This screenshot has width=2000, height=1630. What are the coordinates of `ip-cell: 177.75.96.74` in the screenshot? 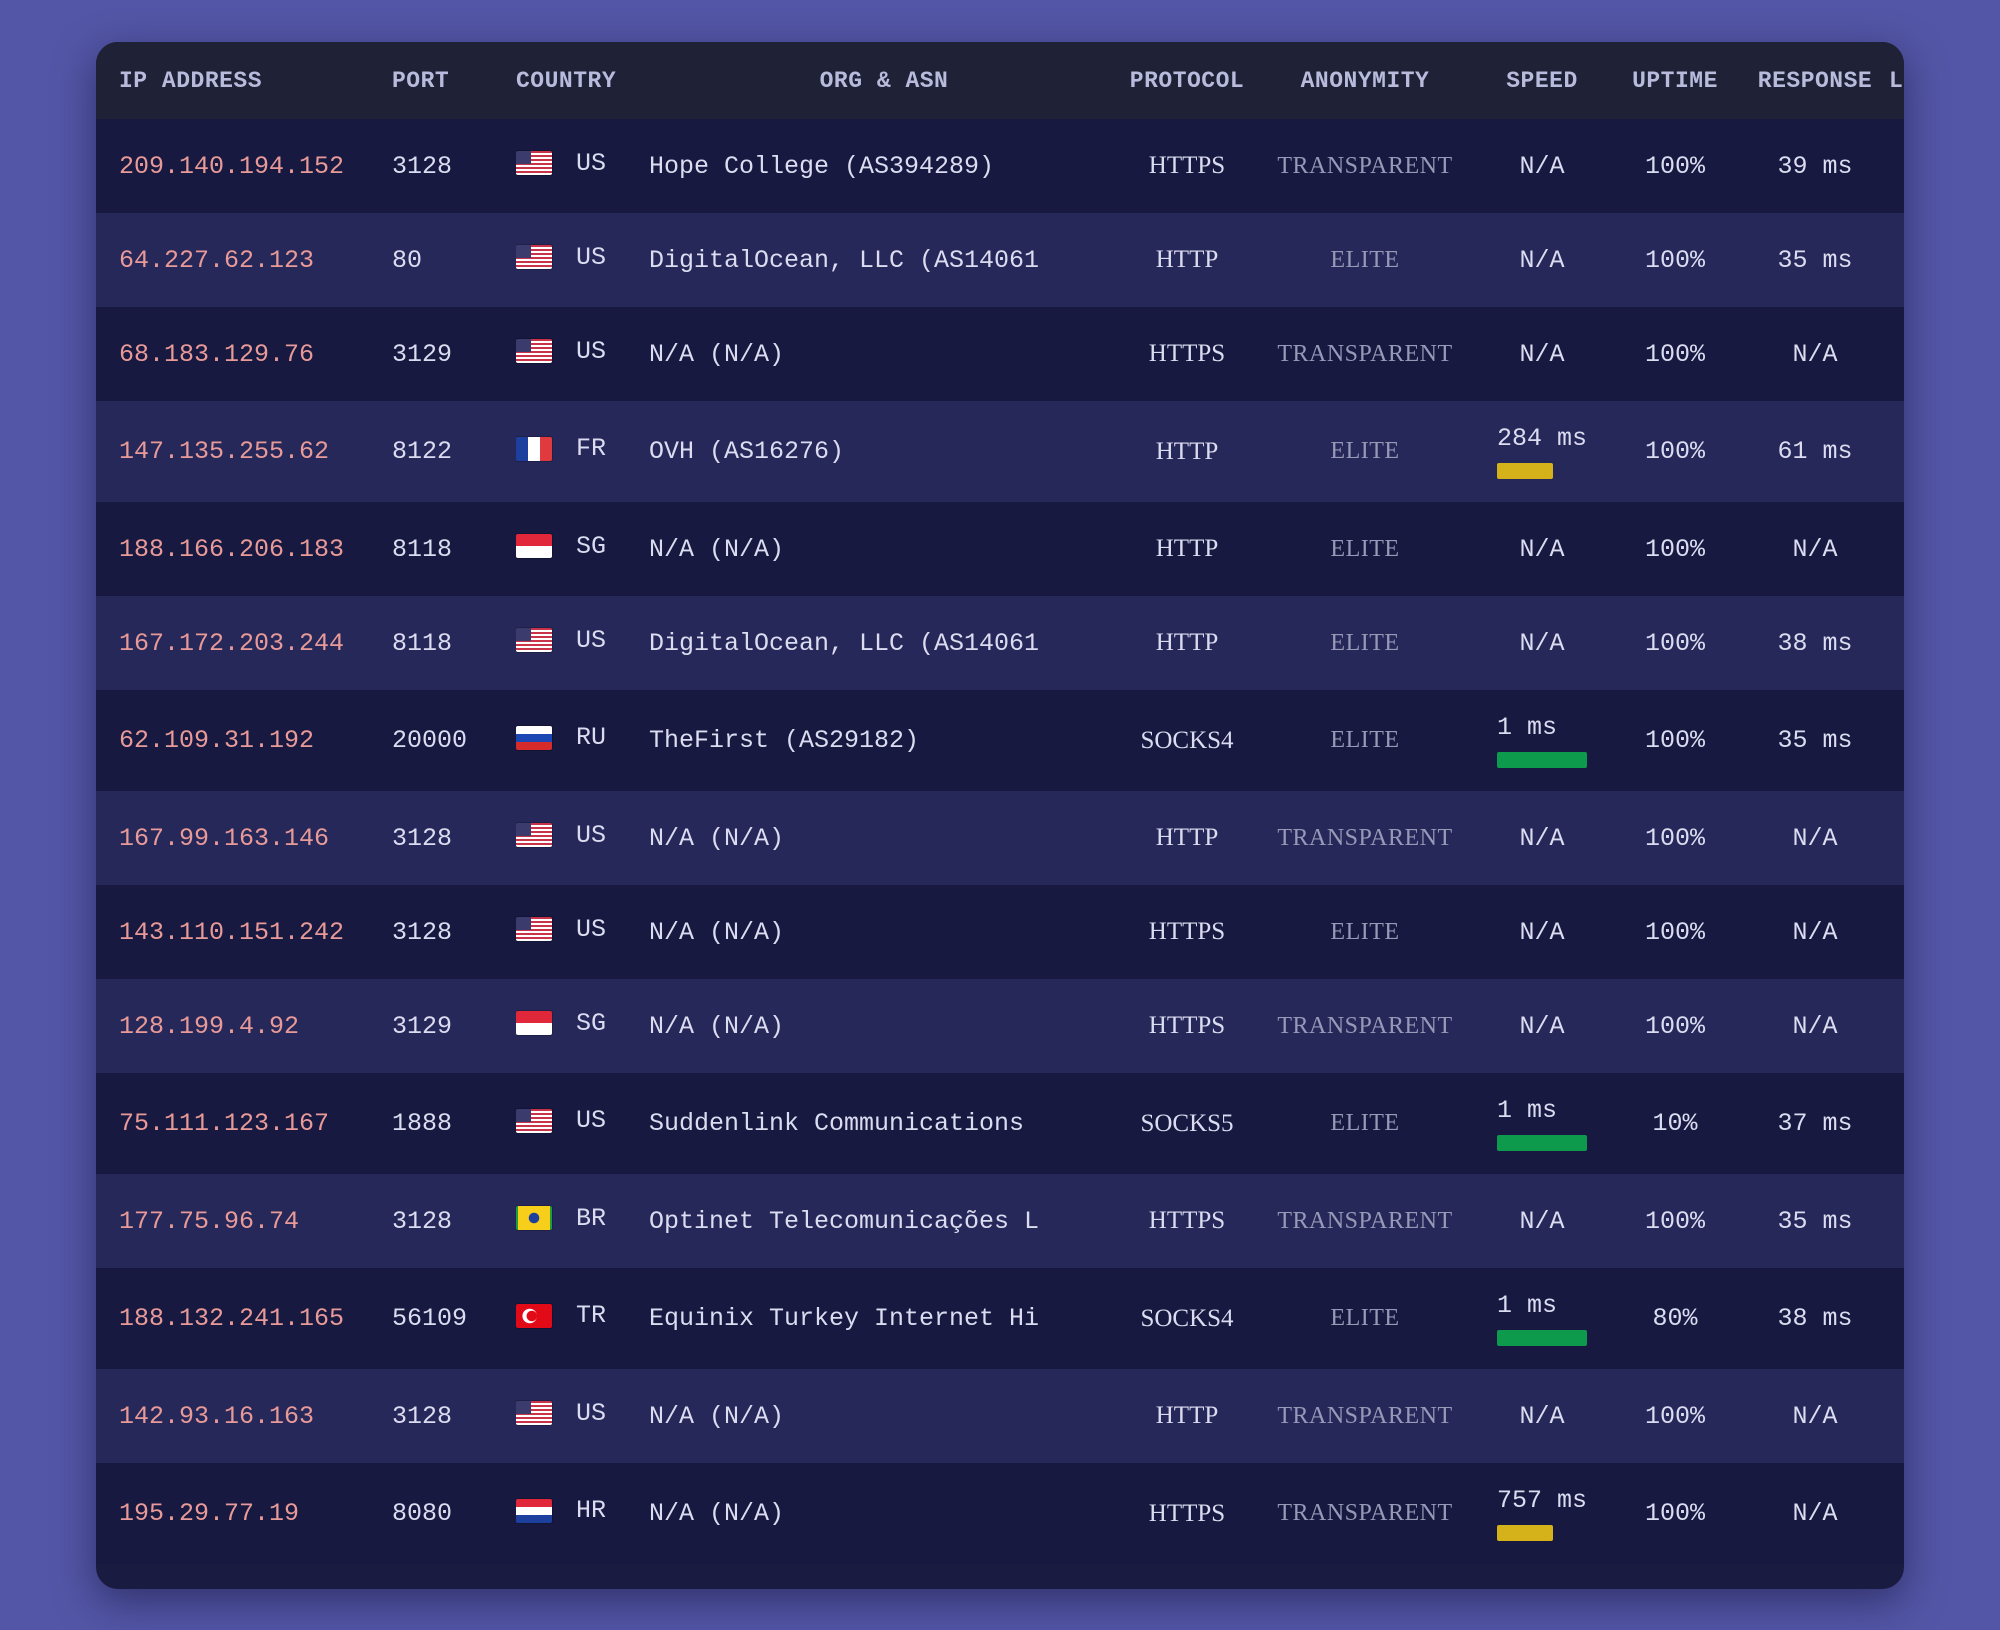 It's located at (239, 1221).